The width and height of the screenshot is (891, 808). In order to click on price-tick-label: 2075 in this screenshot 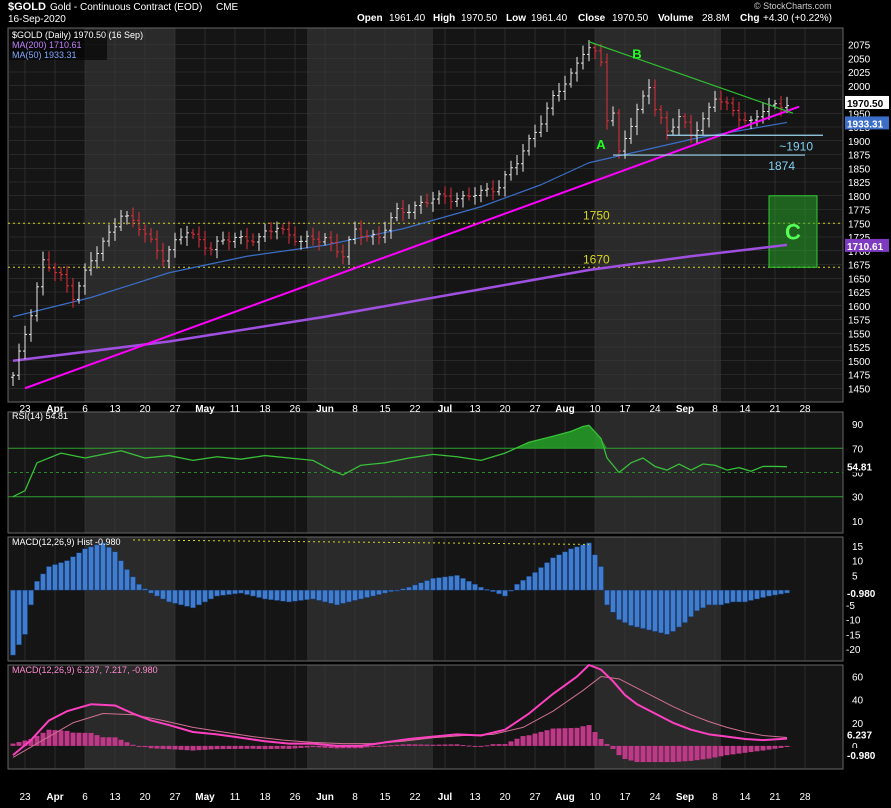, I will do `click(859, 46)`.